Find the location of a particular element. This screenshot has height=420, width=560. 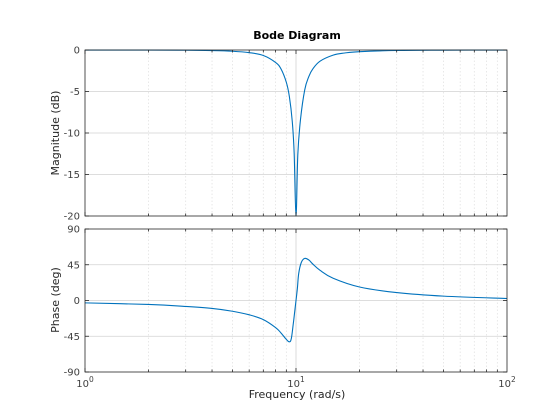

phase-y-tick-label: 90 is located at coordinates (73, 230).